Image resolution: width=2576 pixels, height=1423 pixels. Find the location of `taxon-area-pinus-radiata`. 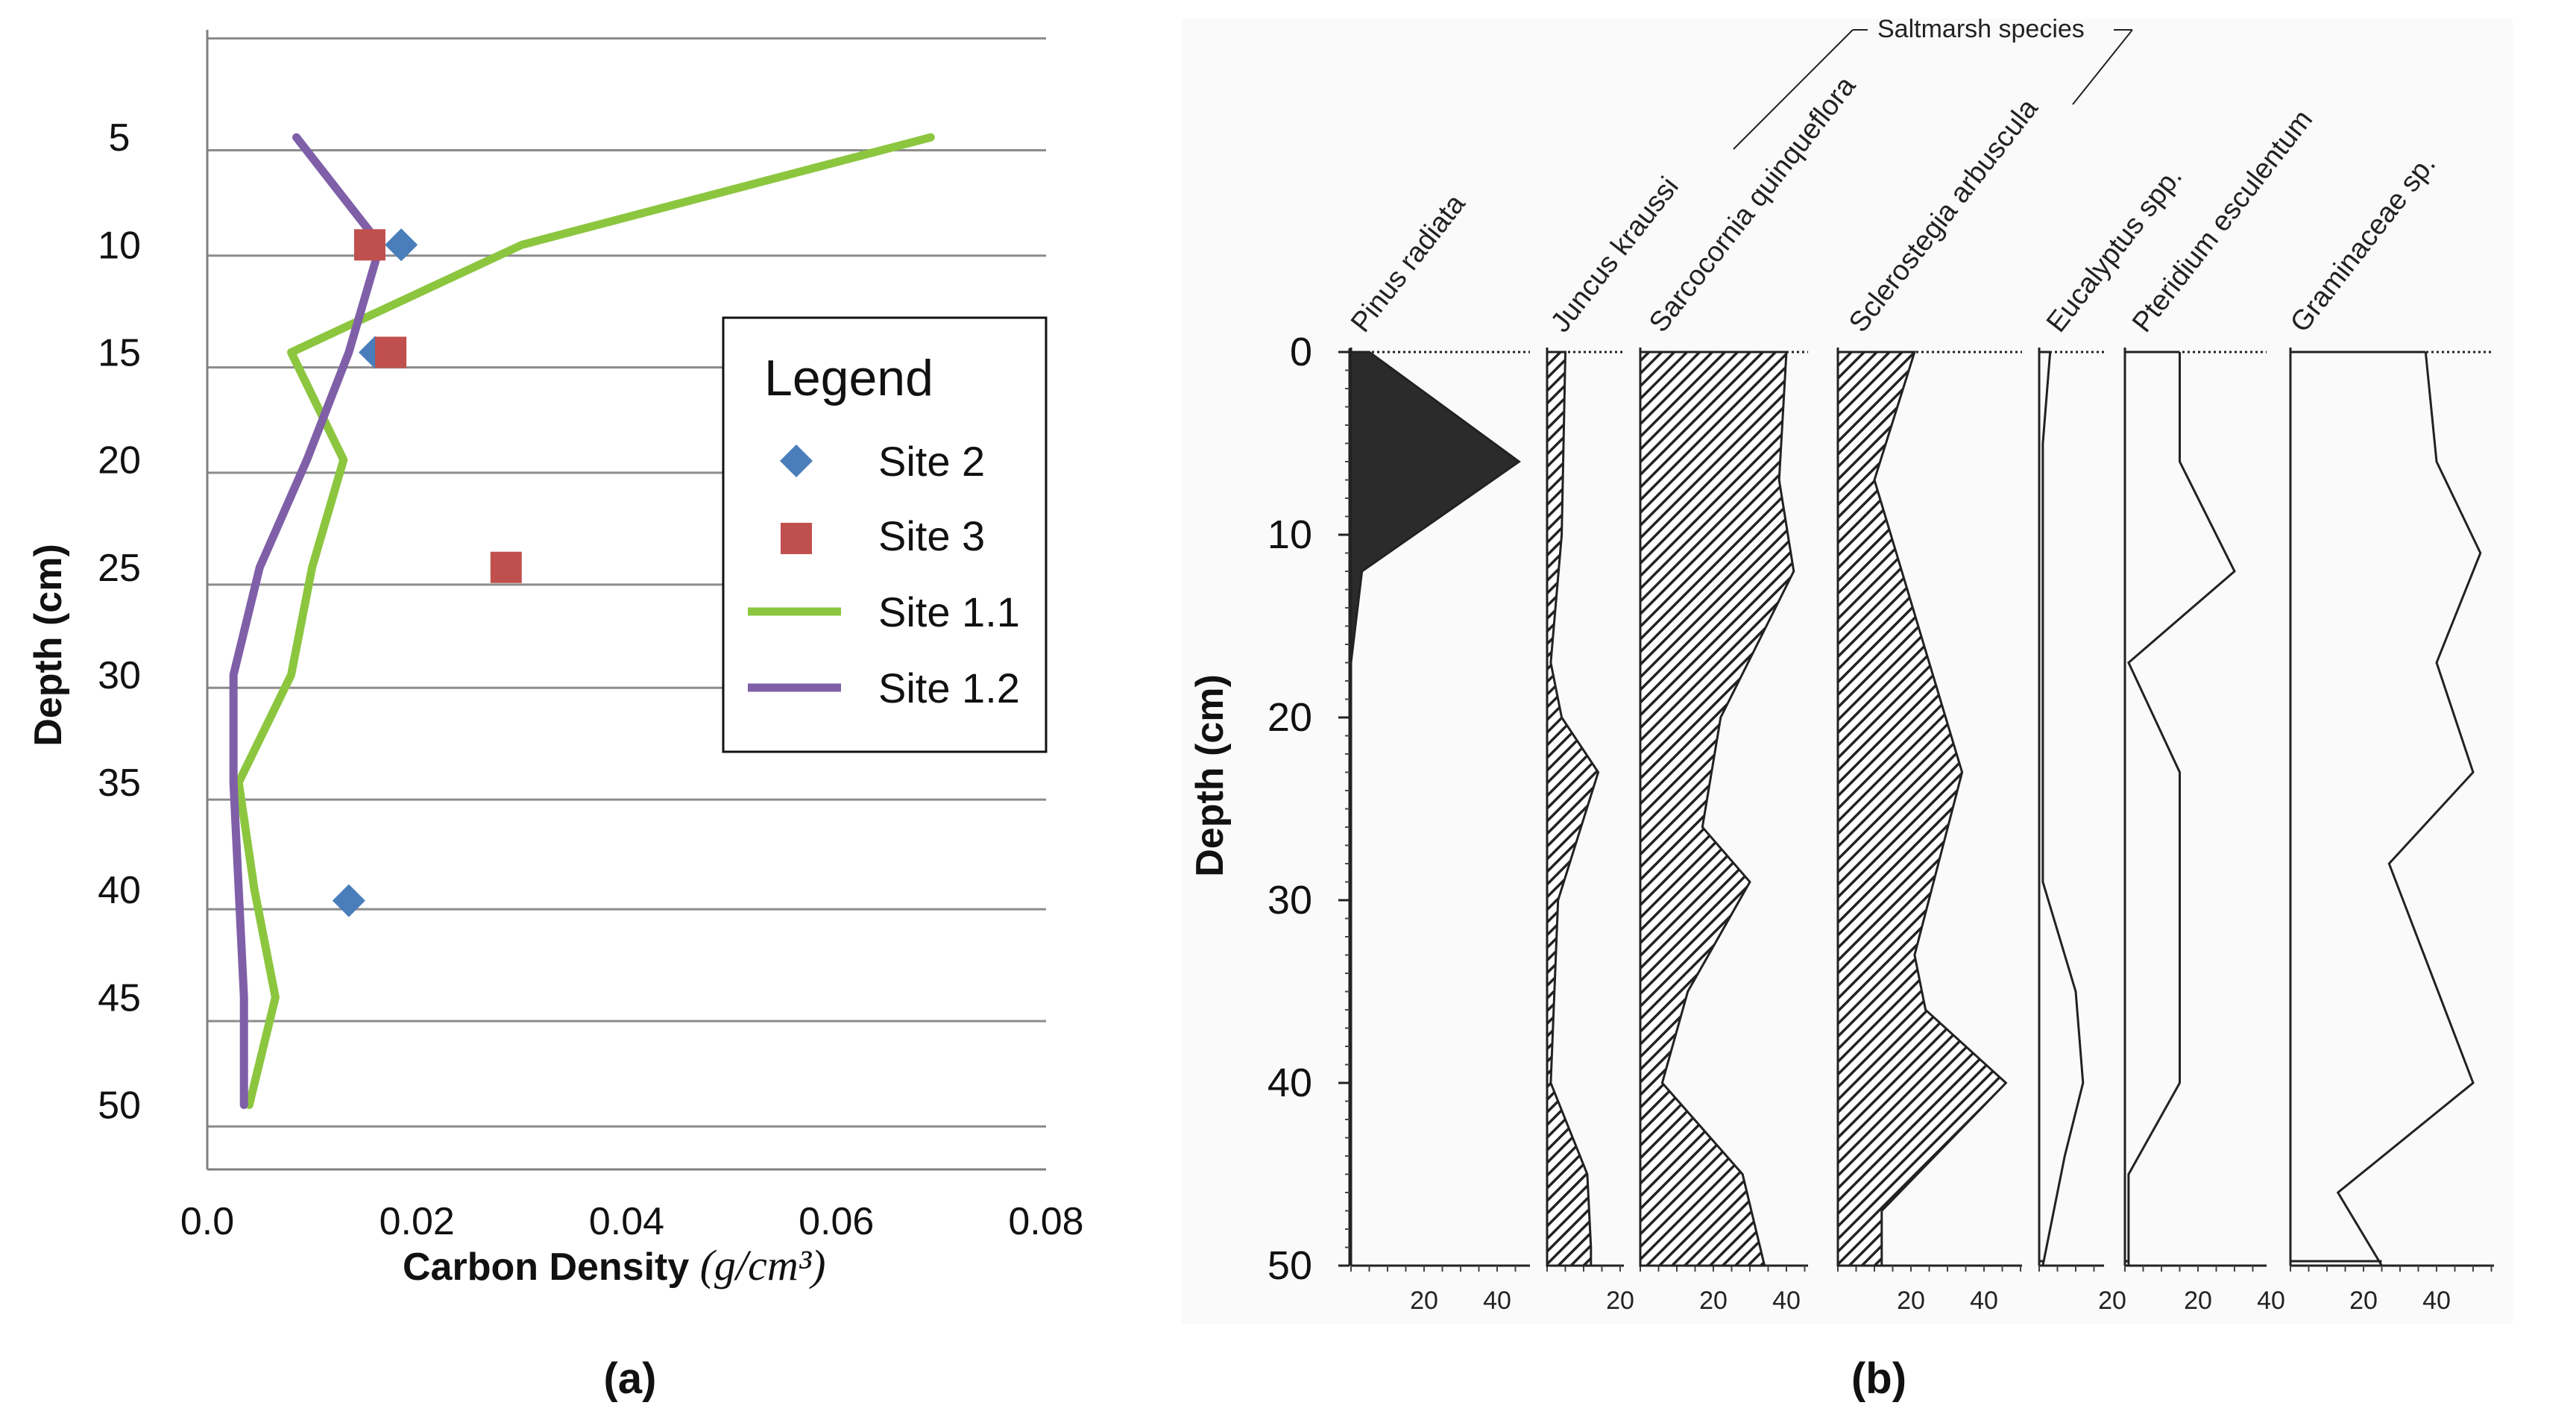

taxon-area-pinus-radiata is located at coordinates (1435, 507).